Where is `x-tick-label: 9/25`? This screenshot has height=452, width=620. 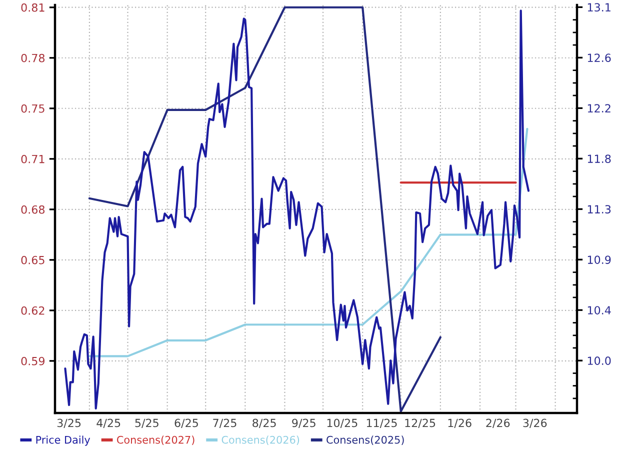
x-tick-label: 9/25 is located at coordinates (304, 423).